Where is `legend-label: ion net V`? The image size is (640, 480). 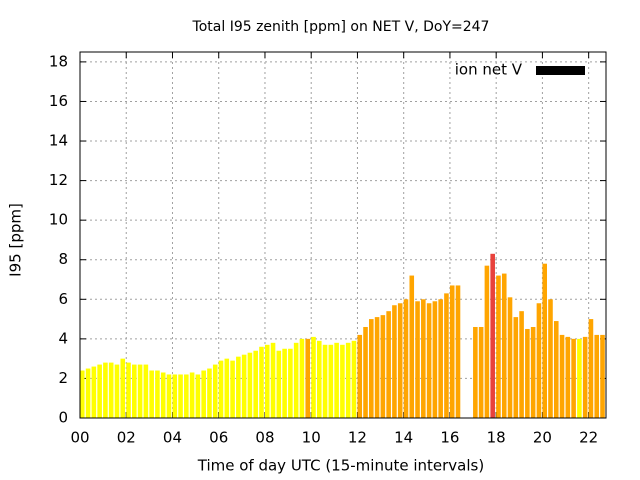 legend-label: ion net V is located at coordinates (489, 70).